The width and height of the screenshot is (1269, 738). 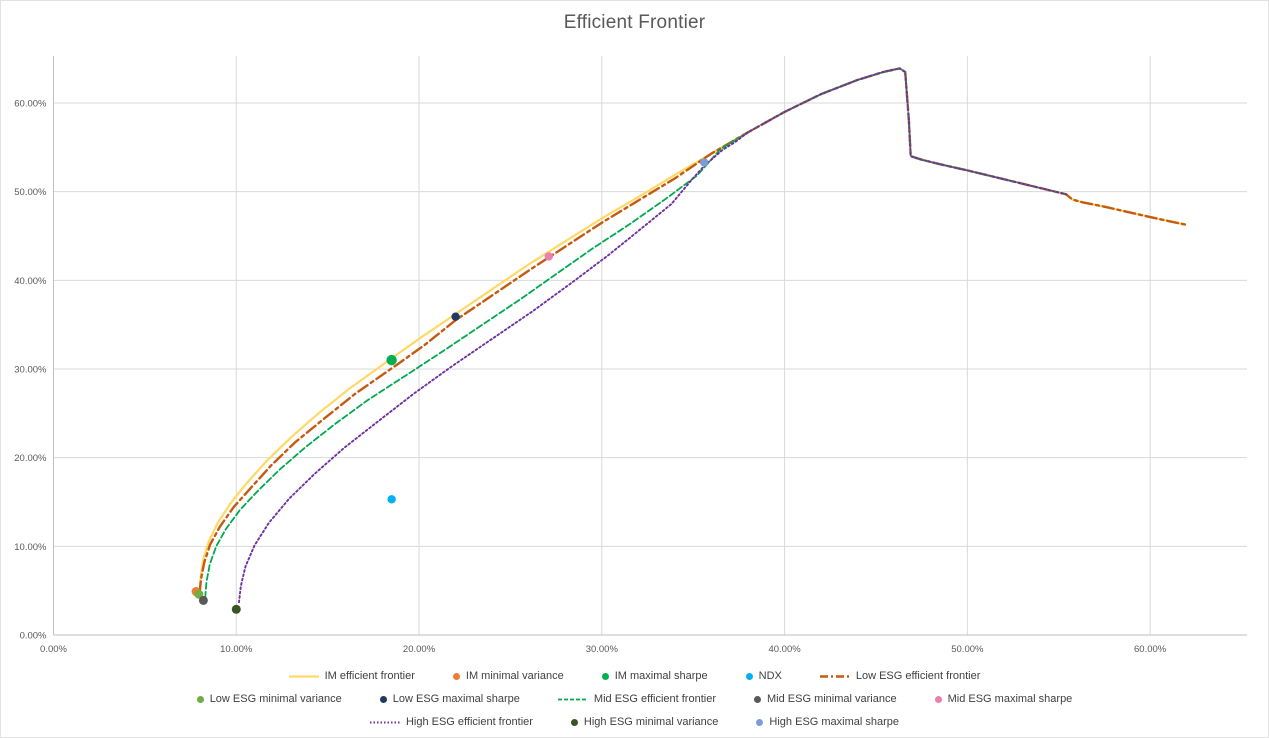 What do you see at coordinates (30, 103) in the screenshot?
I see `y-axis-tick-label: 60.00%` at bounding box center [30, 103].